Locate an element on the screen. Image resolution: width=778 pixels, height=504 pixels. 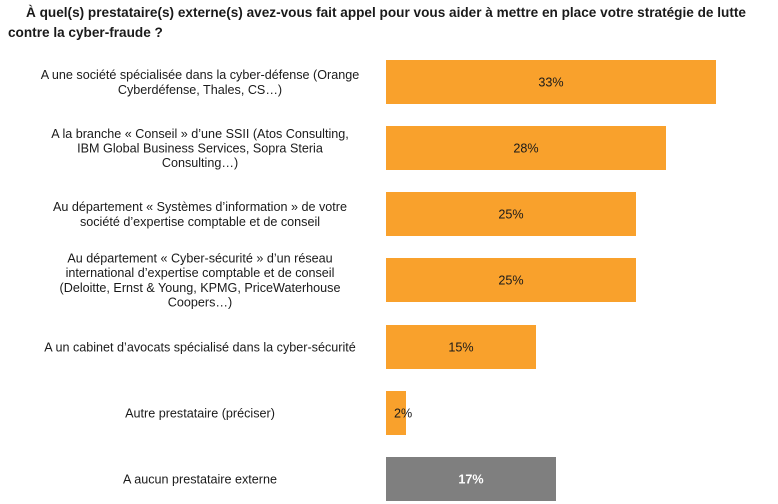
category-label-line: Autre prestataire (préciser) is located at coordinates (200, 414).